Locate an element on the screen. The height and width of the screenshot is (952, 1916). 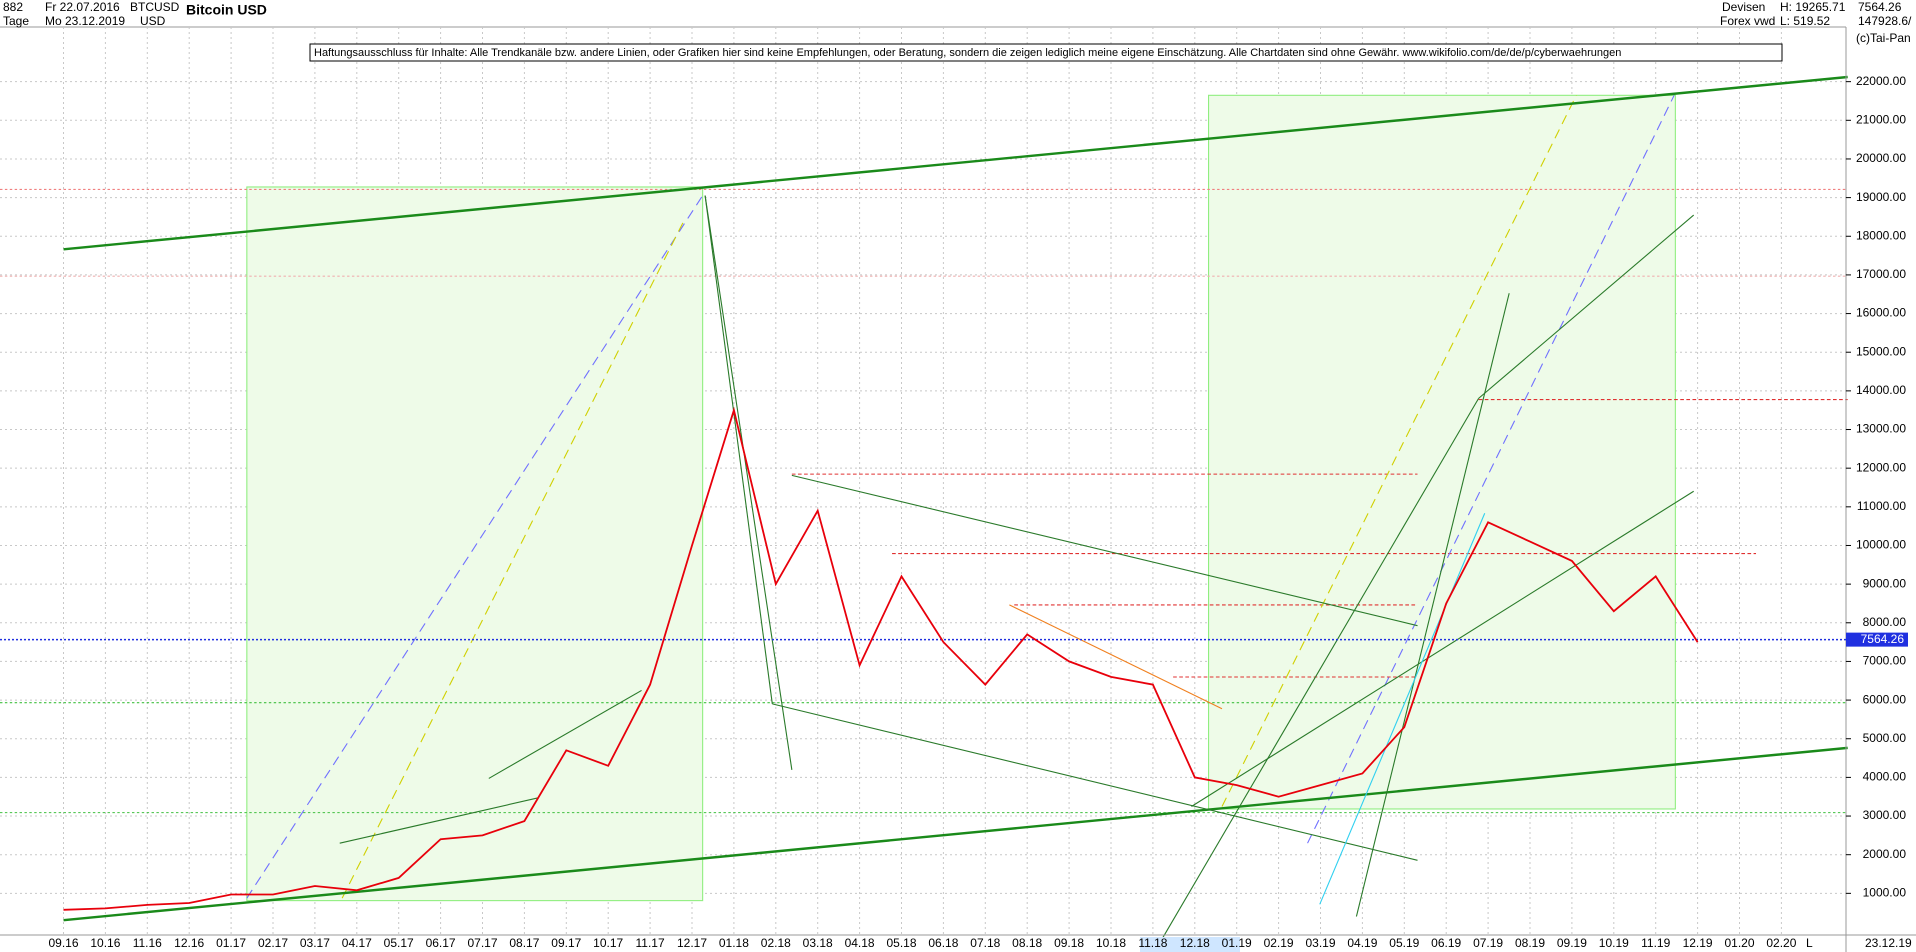
x-tick-label: 01.19 is located at coordinates (1237, 943).